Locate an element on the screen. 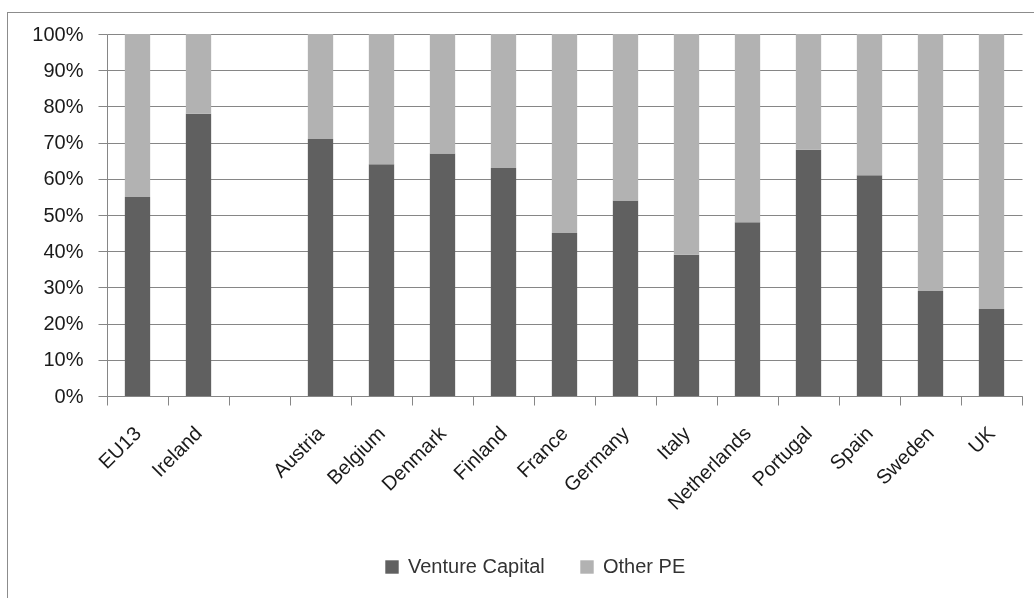 The width and height of the screenshot is (1034, 598). y-tick-label: 50% is located at coordinates (63, 214).